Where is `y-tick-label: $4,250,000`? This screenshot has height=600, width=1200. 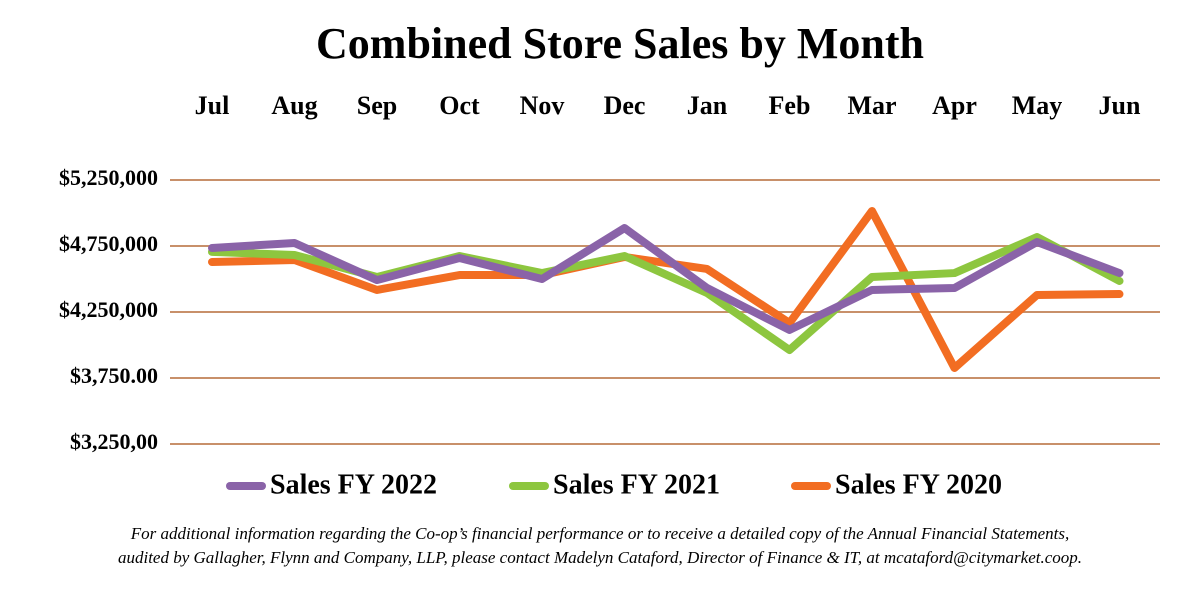
y-tick-label: $4,250,000 is located at coordinates (108, 309).